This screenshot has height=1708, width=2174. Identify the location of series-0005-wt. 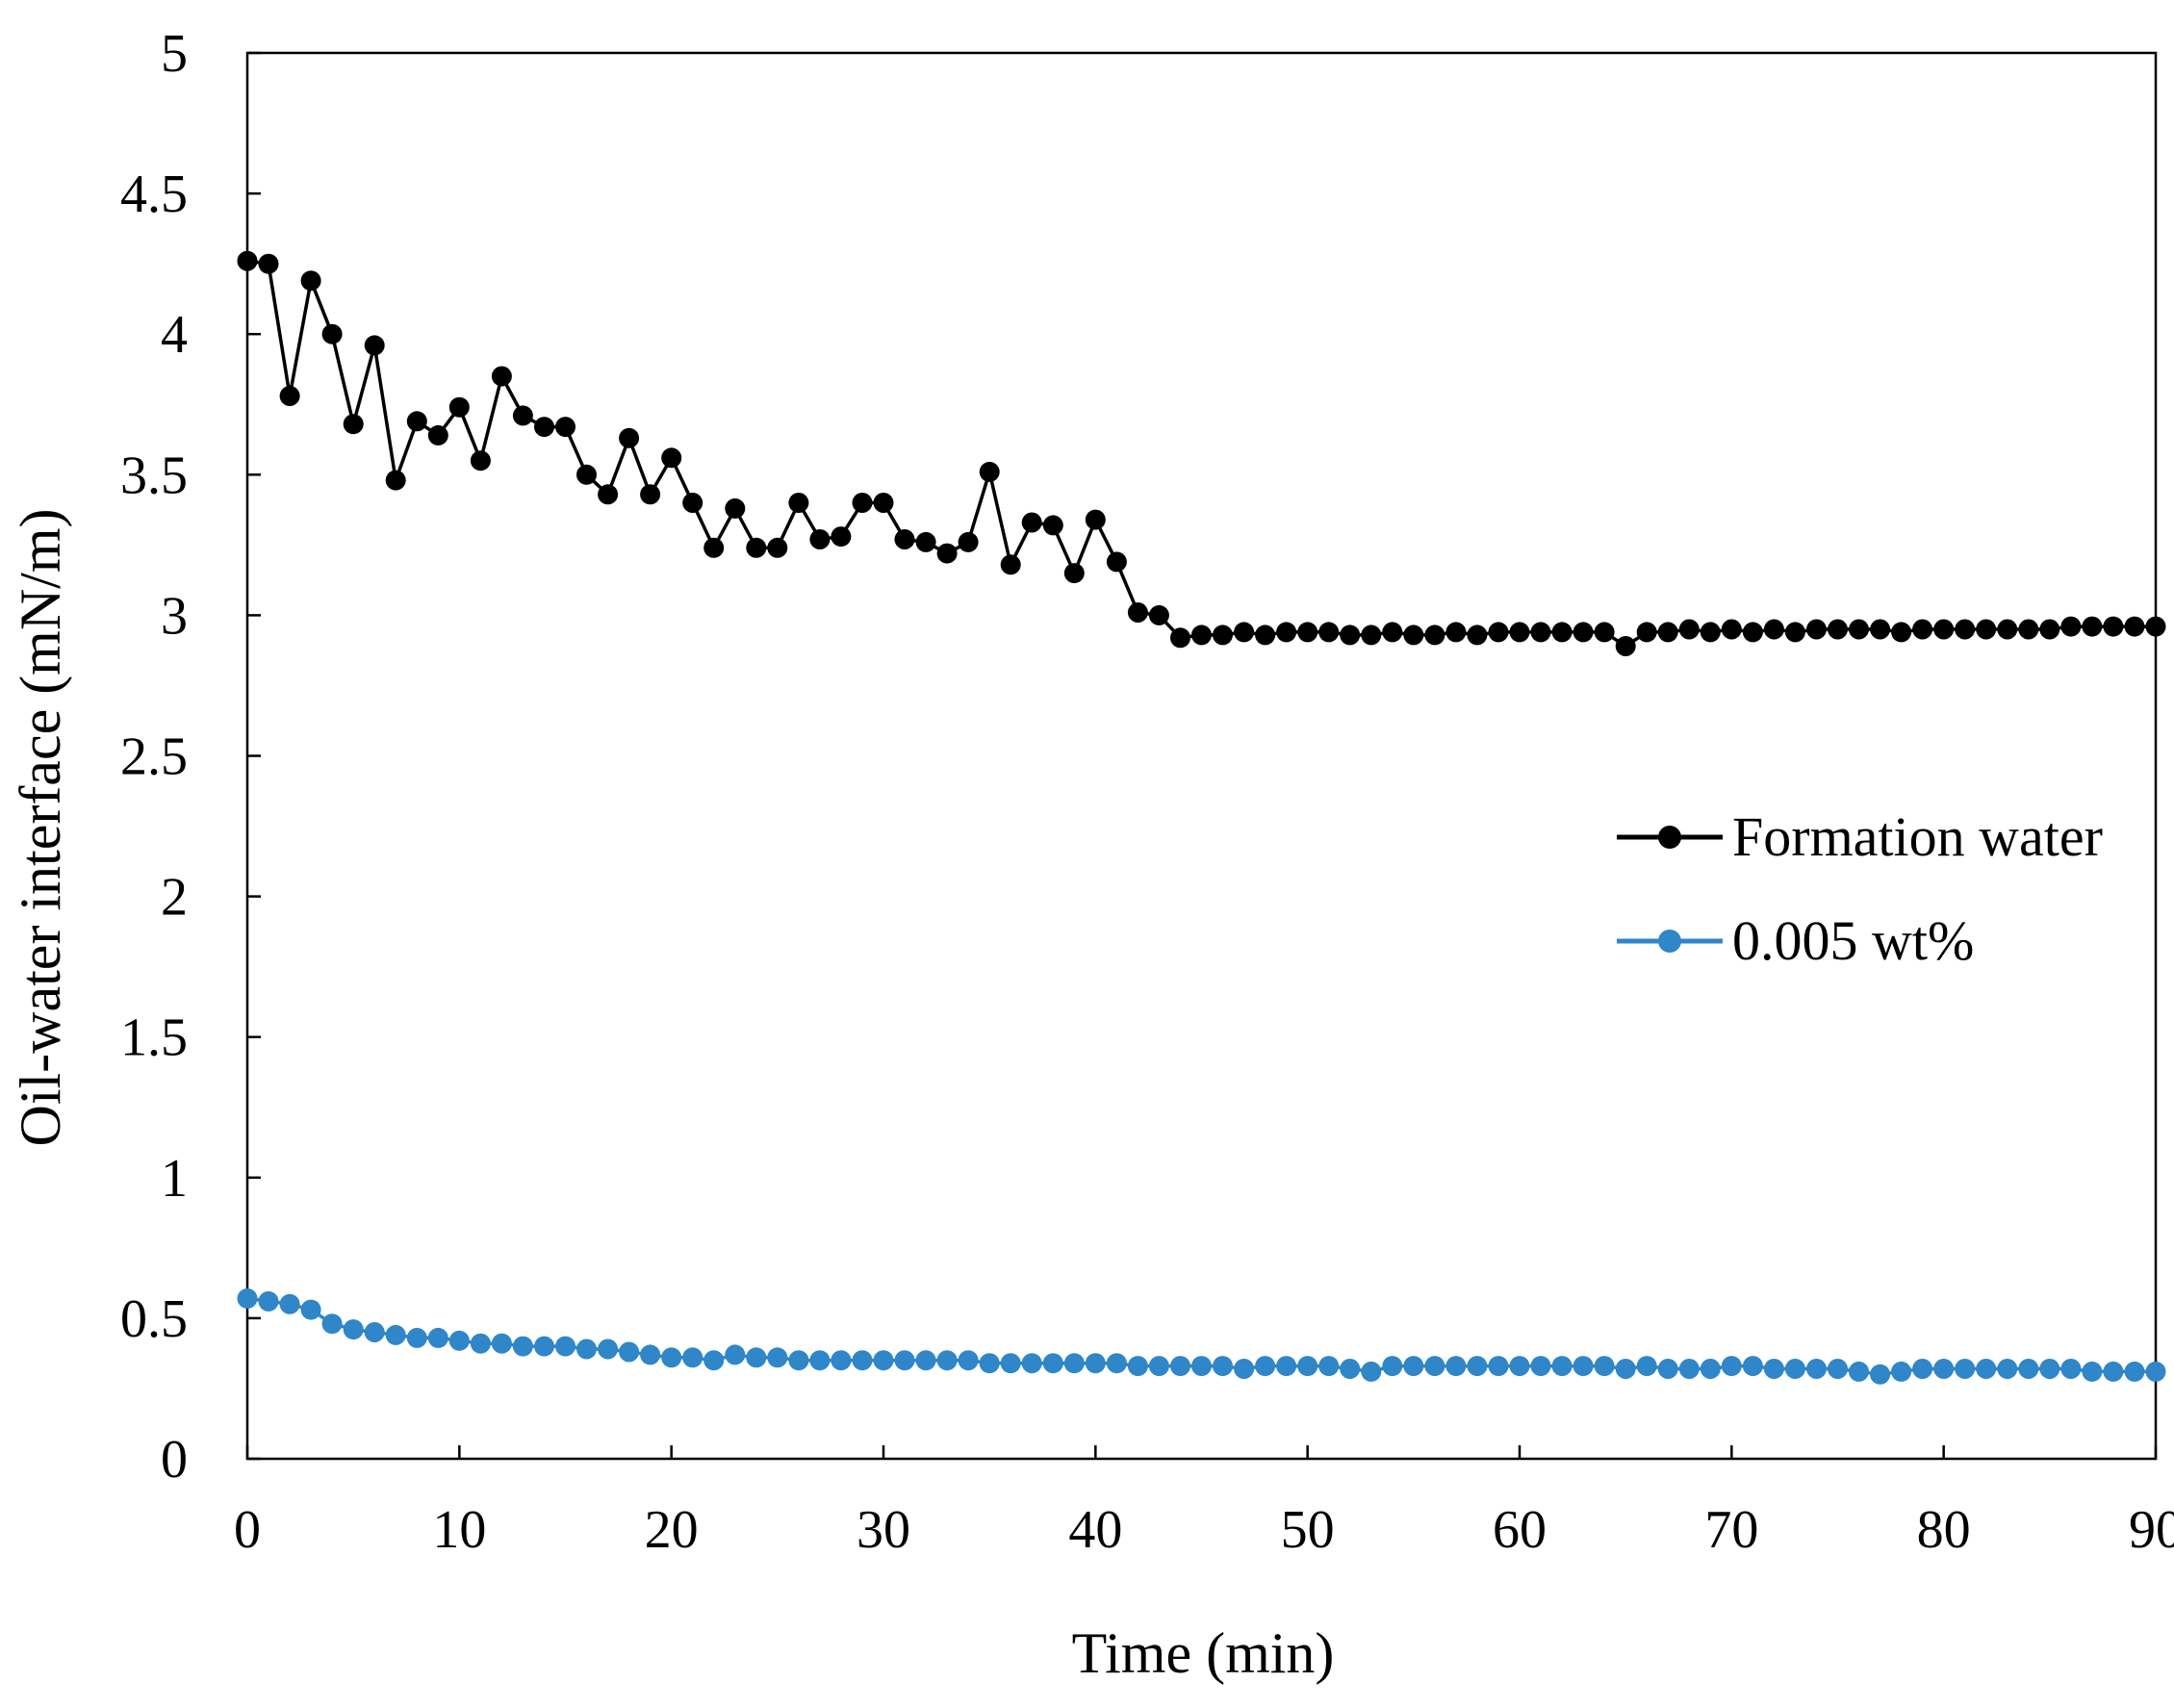
(1201, 1336).